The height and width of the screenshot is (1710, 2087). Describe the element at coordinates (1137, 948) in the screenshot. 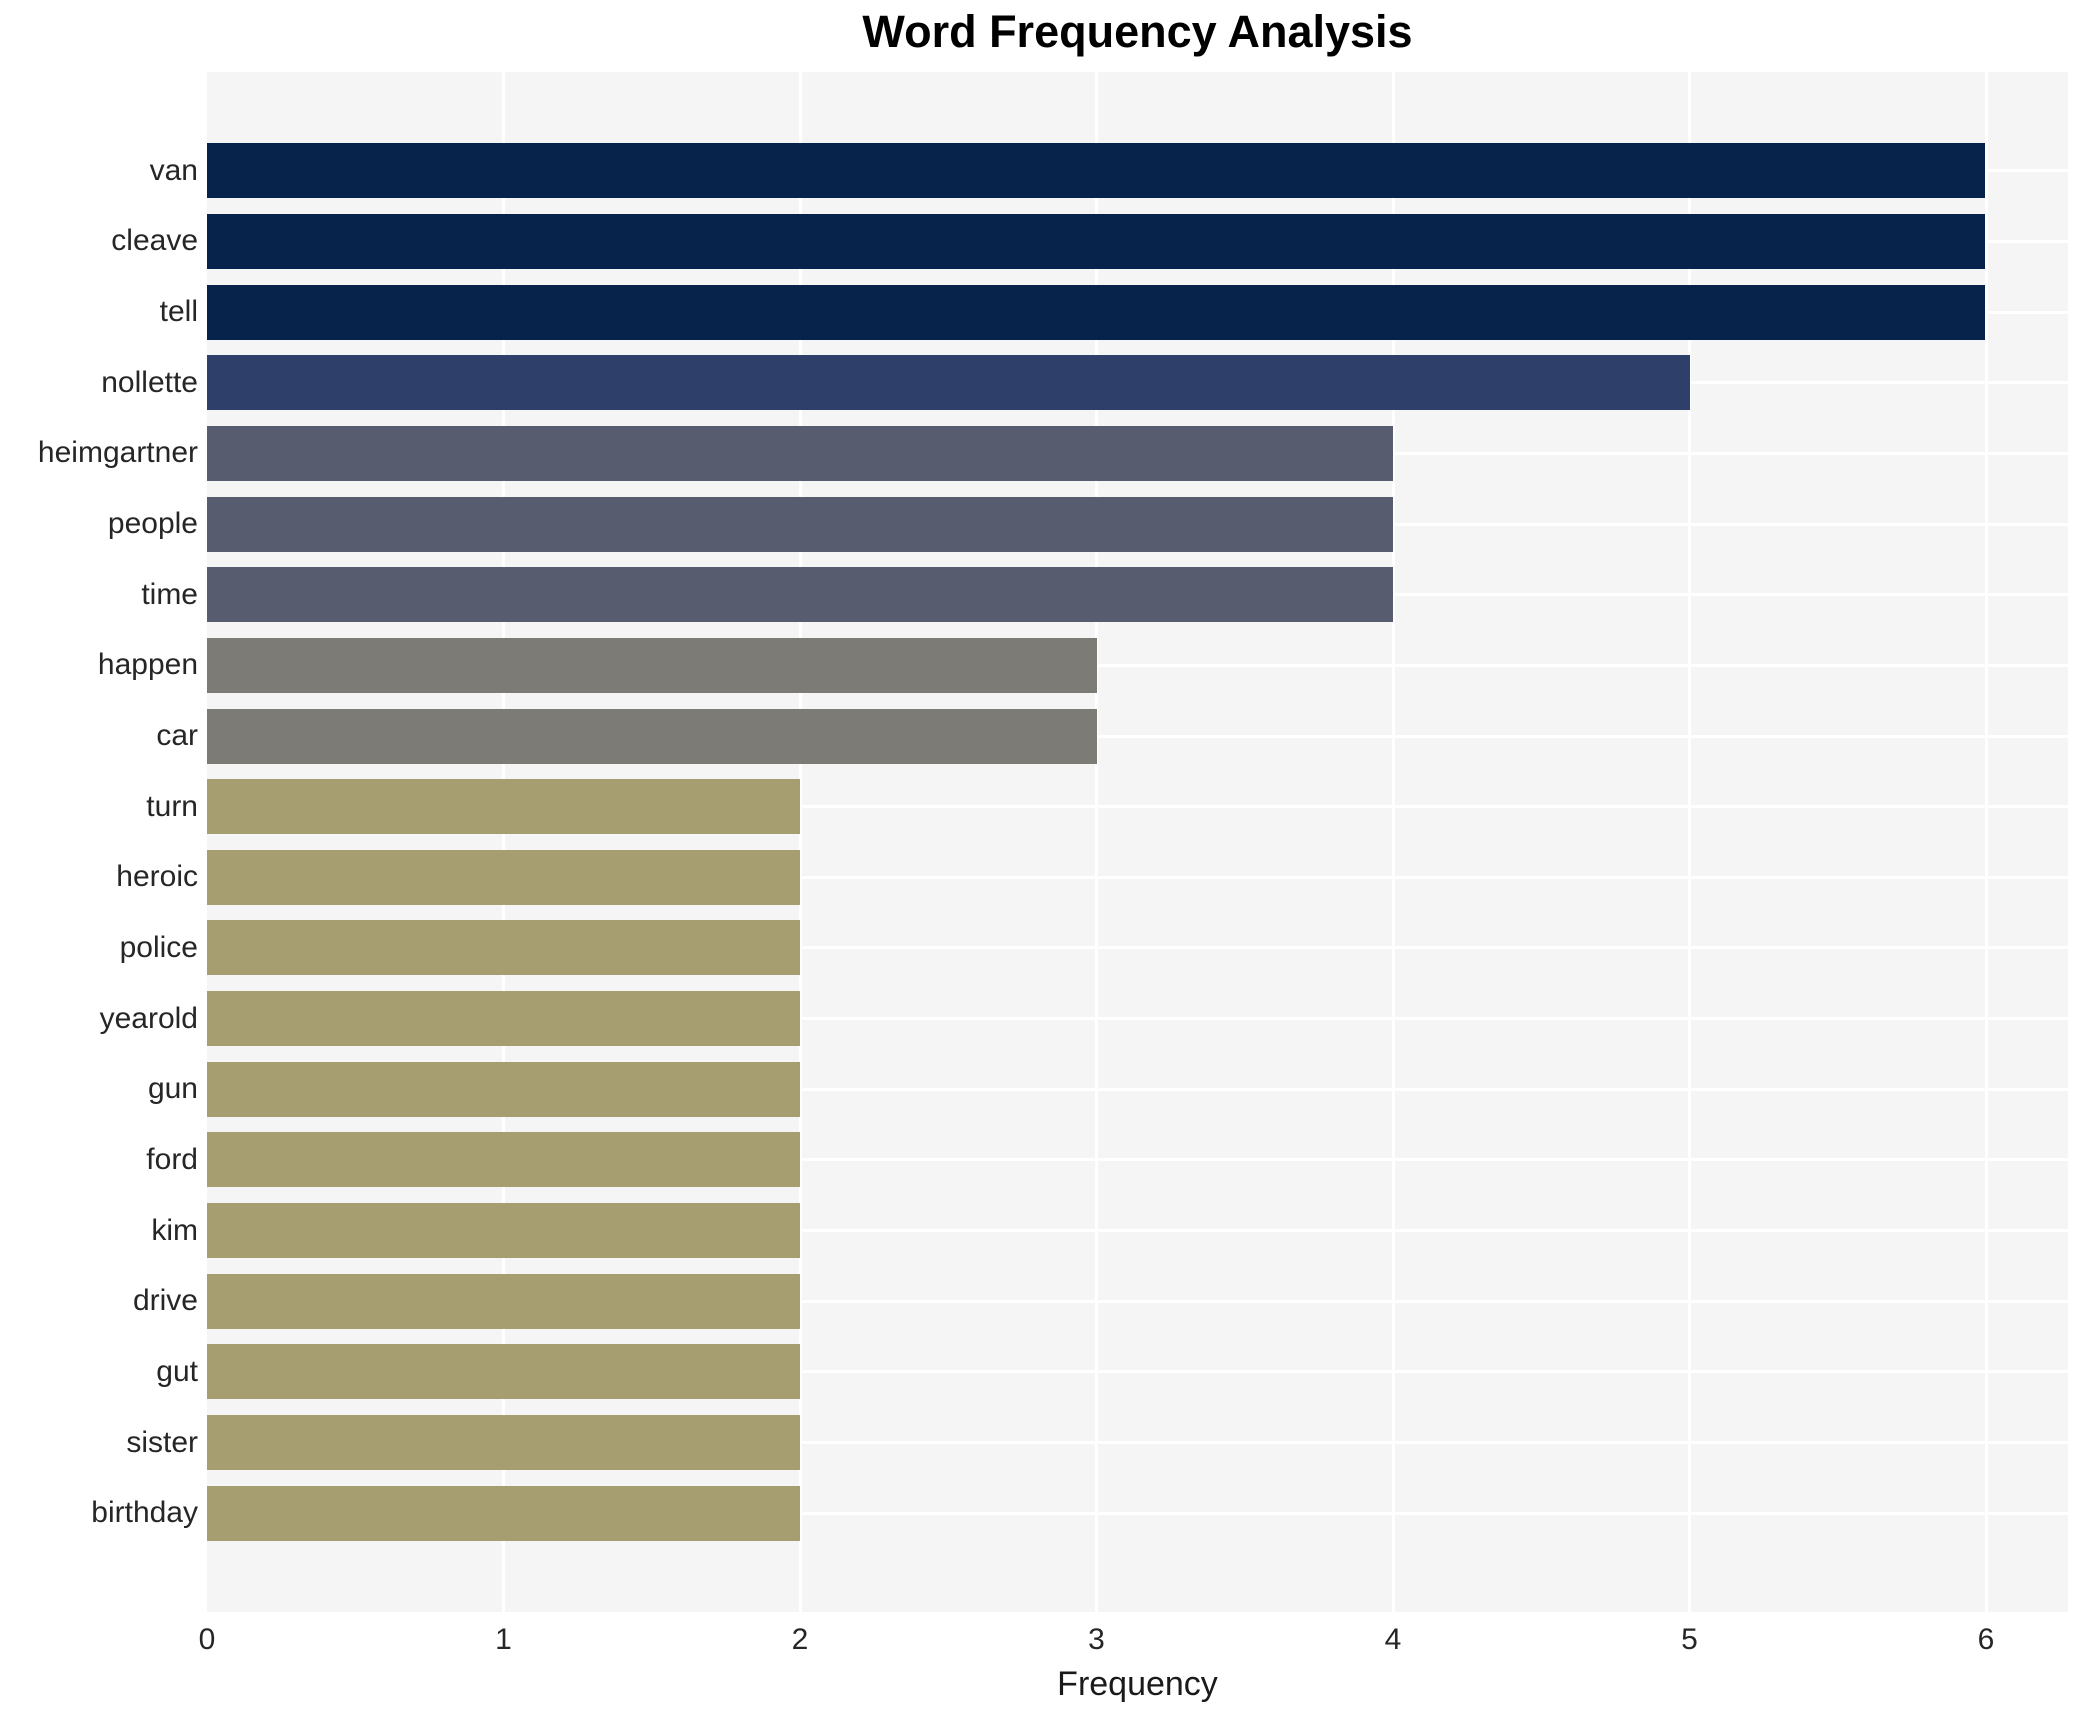

I see `gridline-y-police` at that location.